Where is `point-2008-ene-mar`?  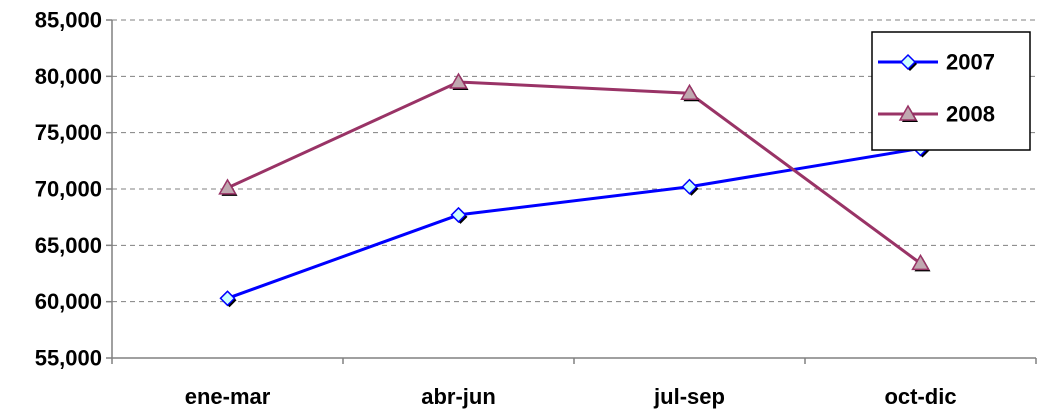
point-2008-ene-mar is located at coordinates (228, 187).